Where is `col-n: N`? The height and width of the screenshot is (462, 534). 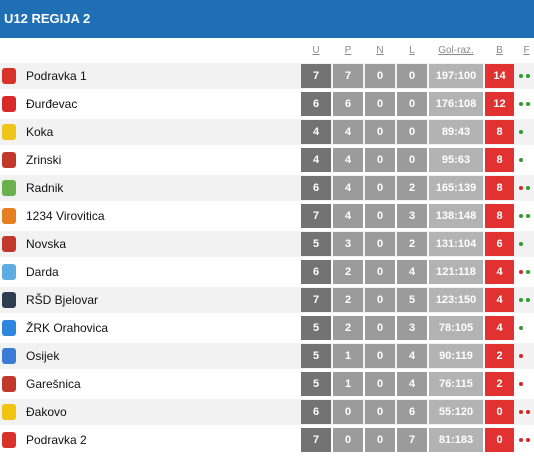 col-n: N is located at coordinates (380, 50).